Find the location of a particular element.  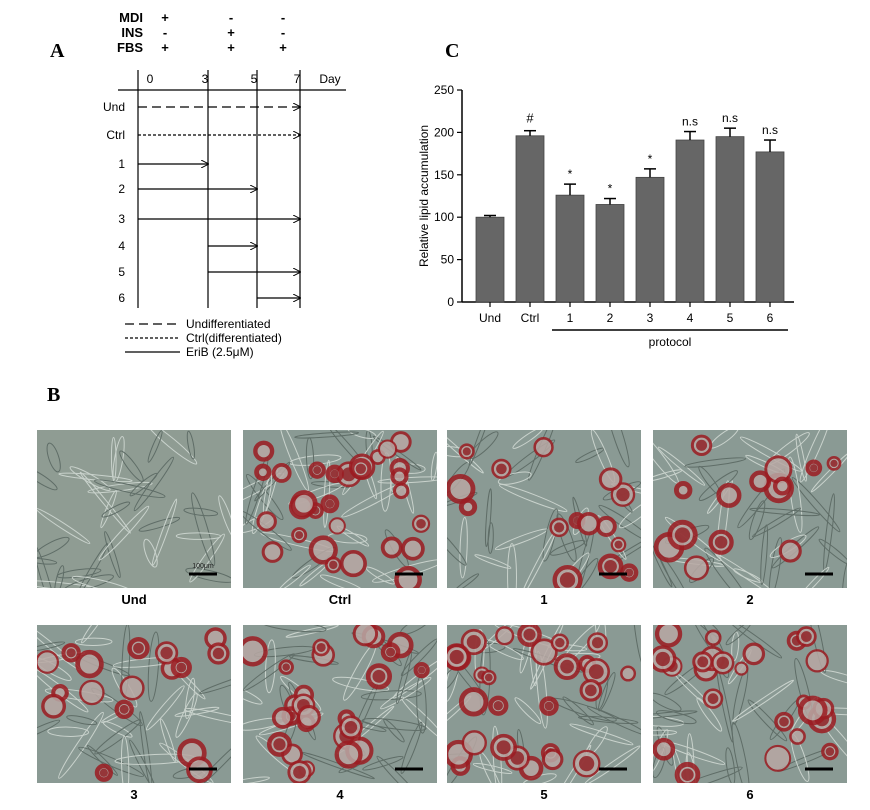

scale-bar-label: 100μm is located at coordinates (203, 566).